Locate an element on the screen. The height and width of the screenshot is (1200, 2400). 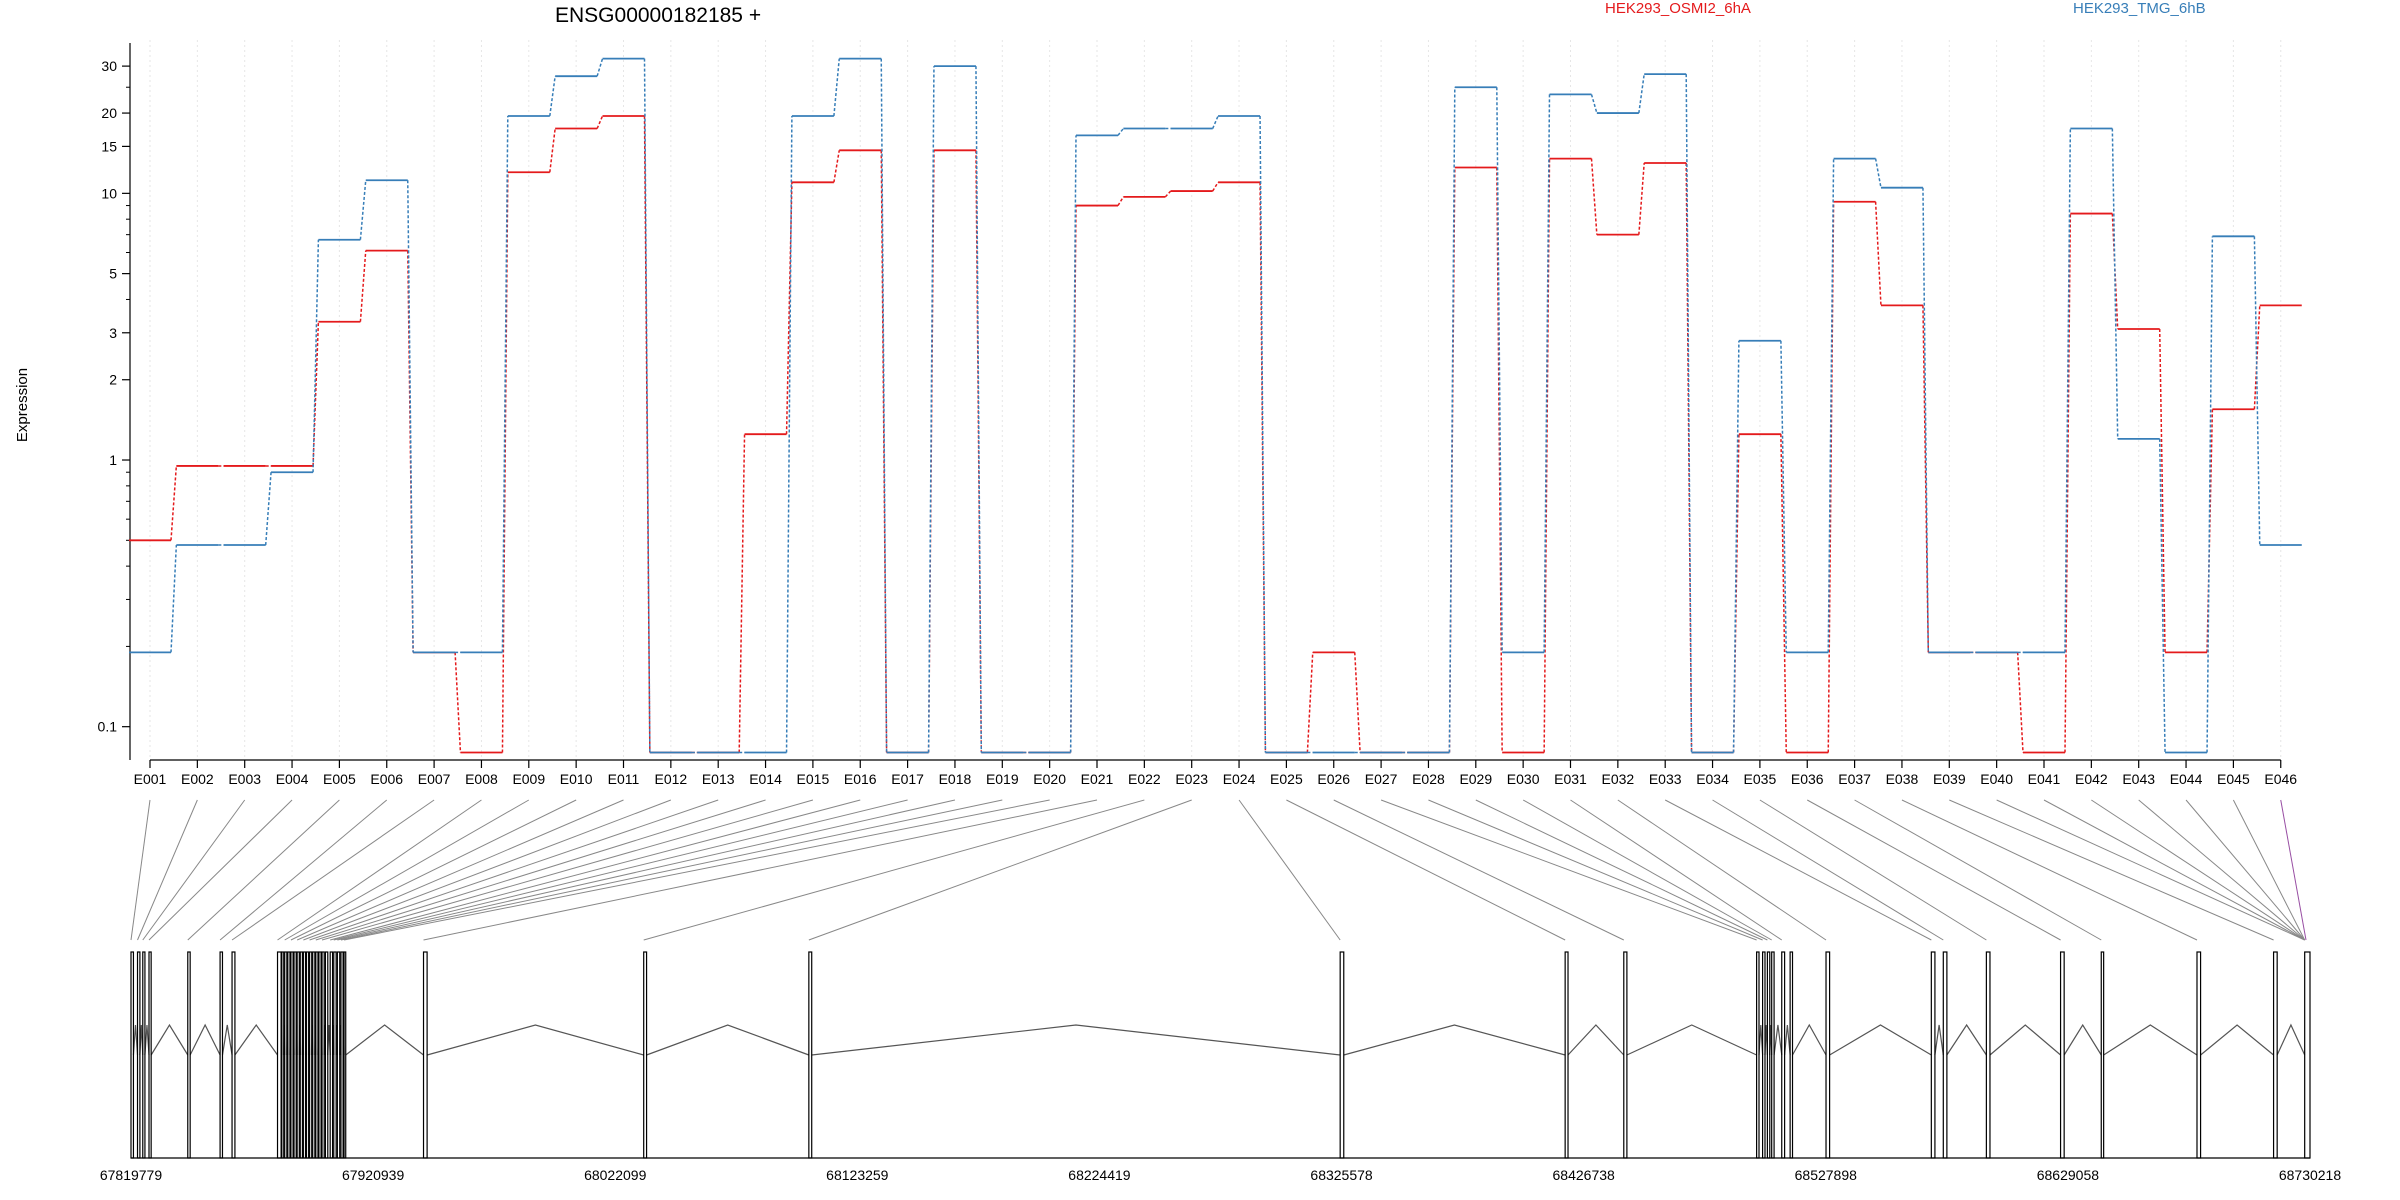
x-tick-label: E016 is located at coordinates (860, 779).